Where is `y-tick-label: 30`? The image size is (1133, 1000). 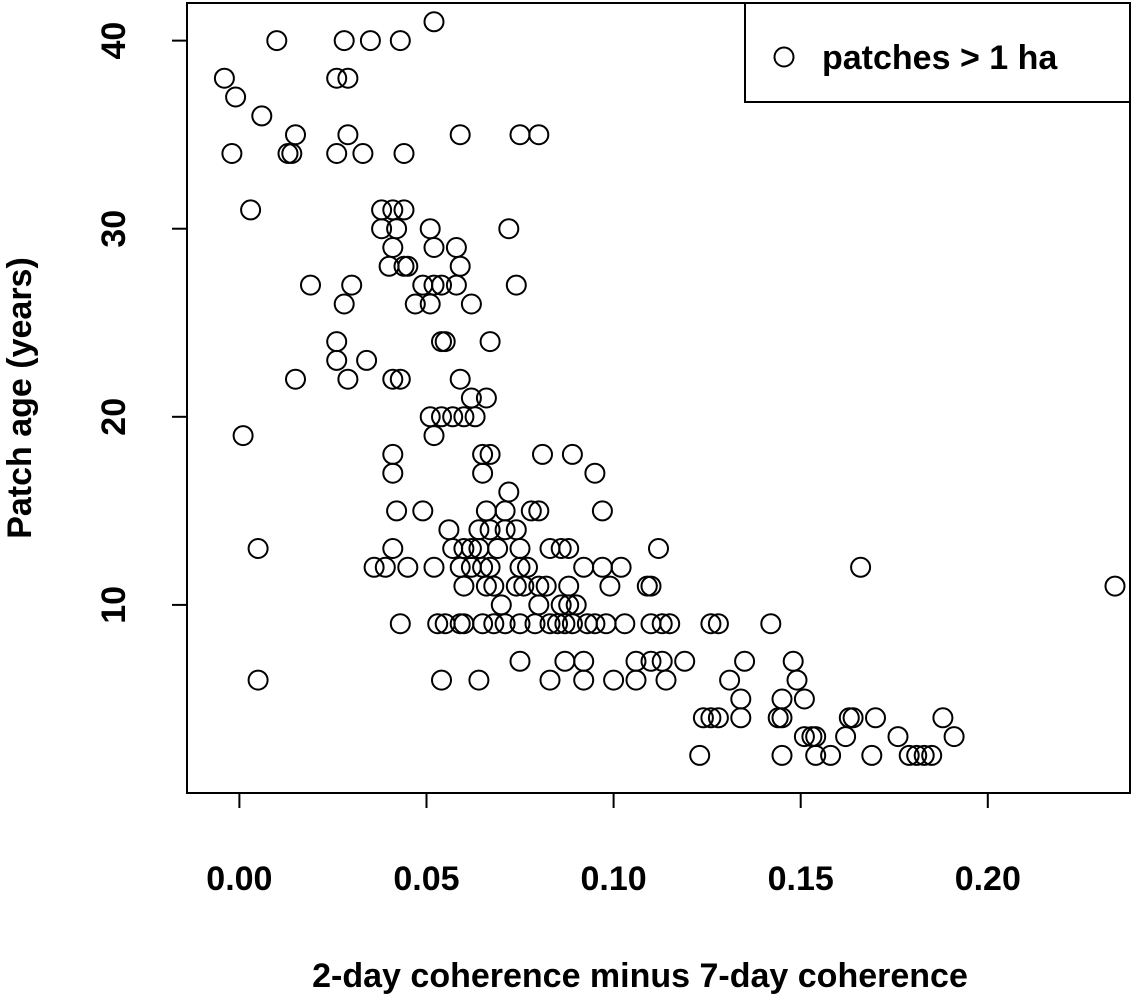
y-tick-label: 30 is located at coordinates (114, 229).